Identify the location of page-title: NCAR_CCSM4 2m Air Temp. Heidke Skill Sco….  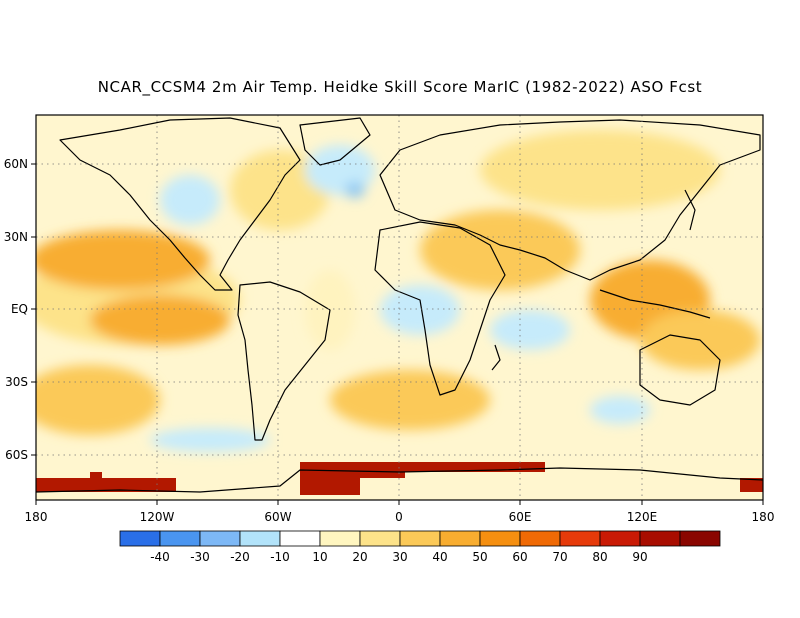
(400, 87).